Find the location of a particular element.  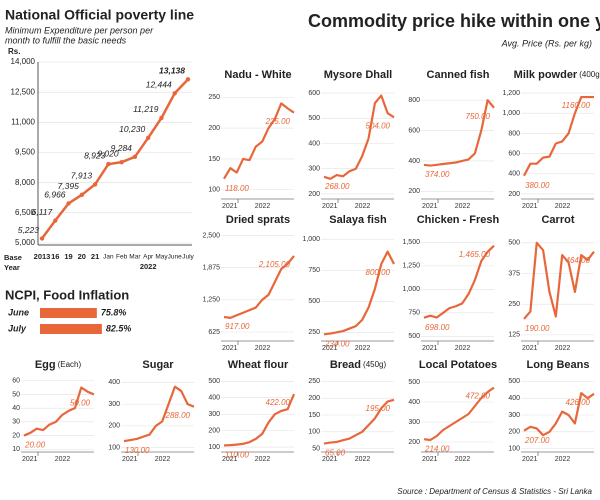

bar is located at coordinates (71, 329).